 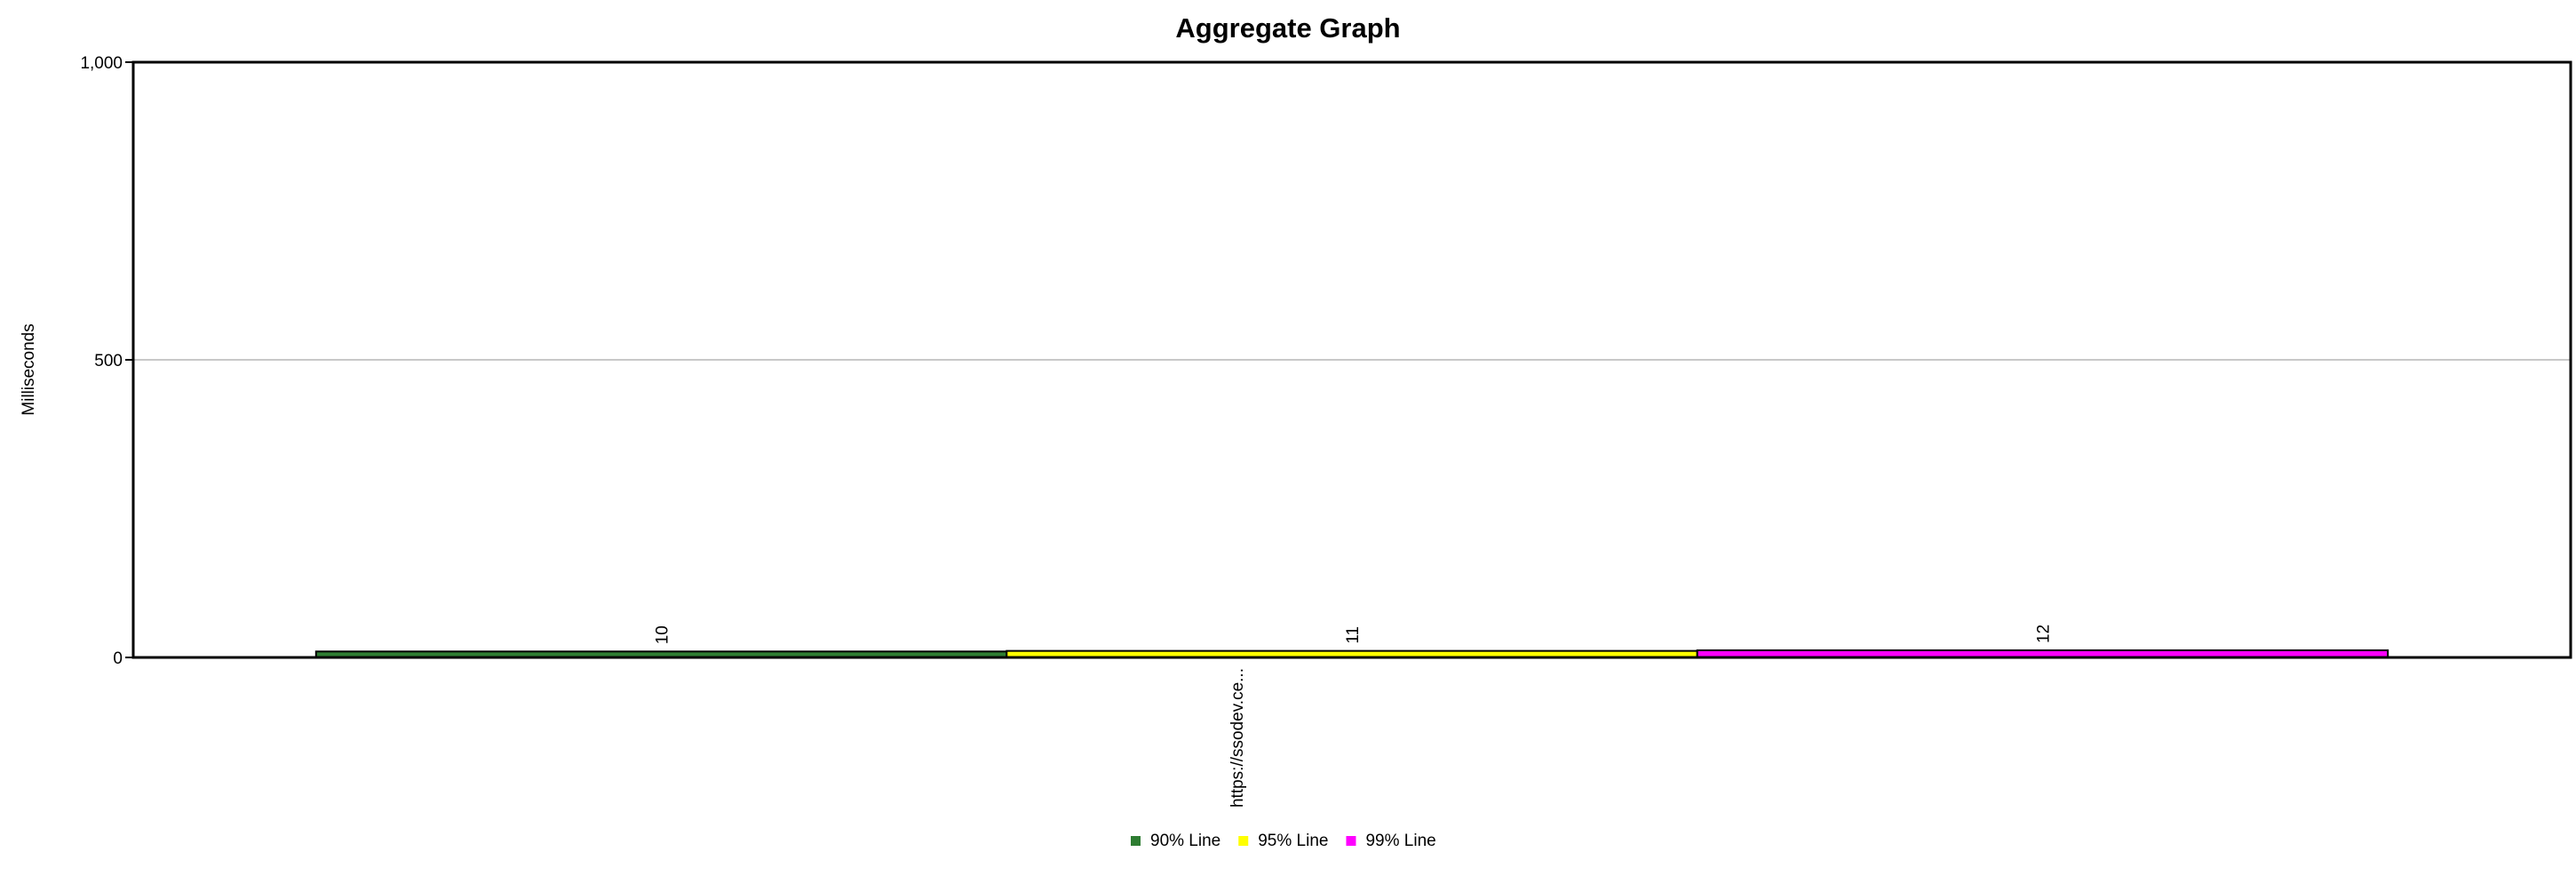 I want to click on data-label-90-line-0: 10, so click(x=663, y=634).